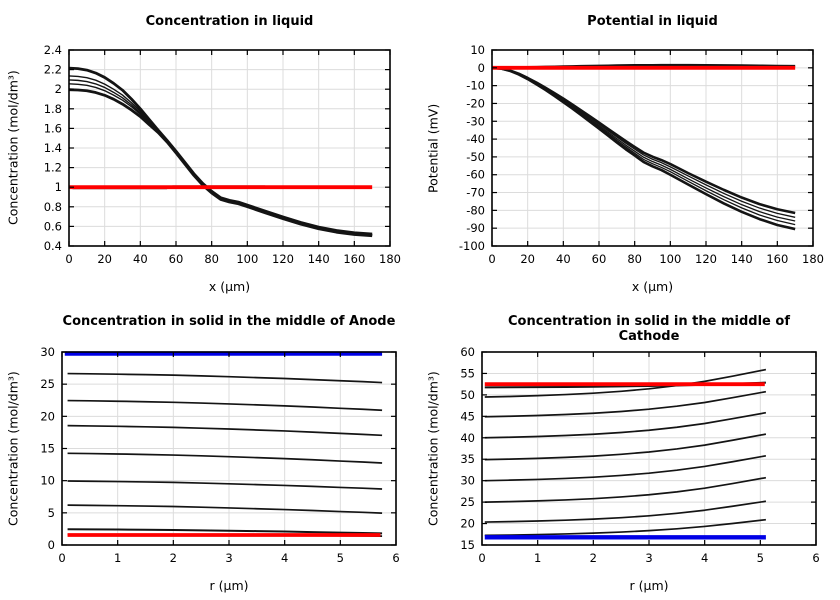 Image resolution: width=840 pixels, height=600 pixels. Describe the element at coordinates (472, 246) in the screenshot. I see `y-tick-label: -100` at that location.